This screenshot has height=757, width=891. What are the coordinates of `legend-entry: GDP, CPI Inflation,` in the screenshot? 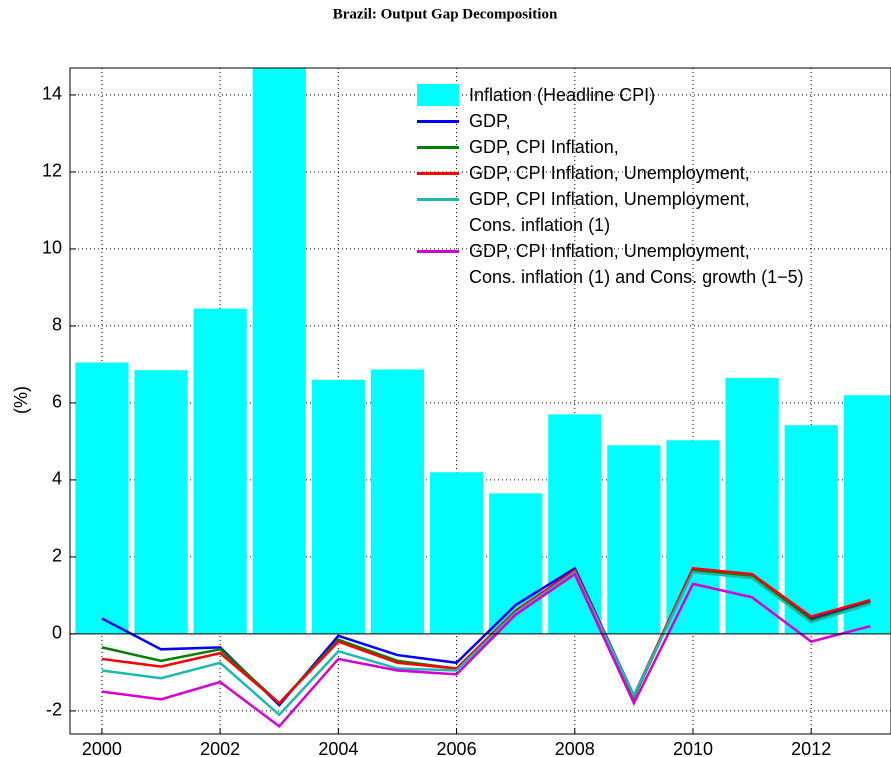 It's located at (610, 147).